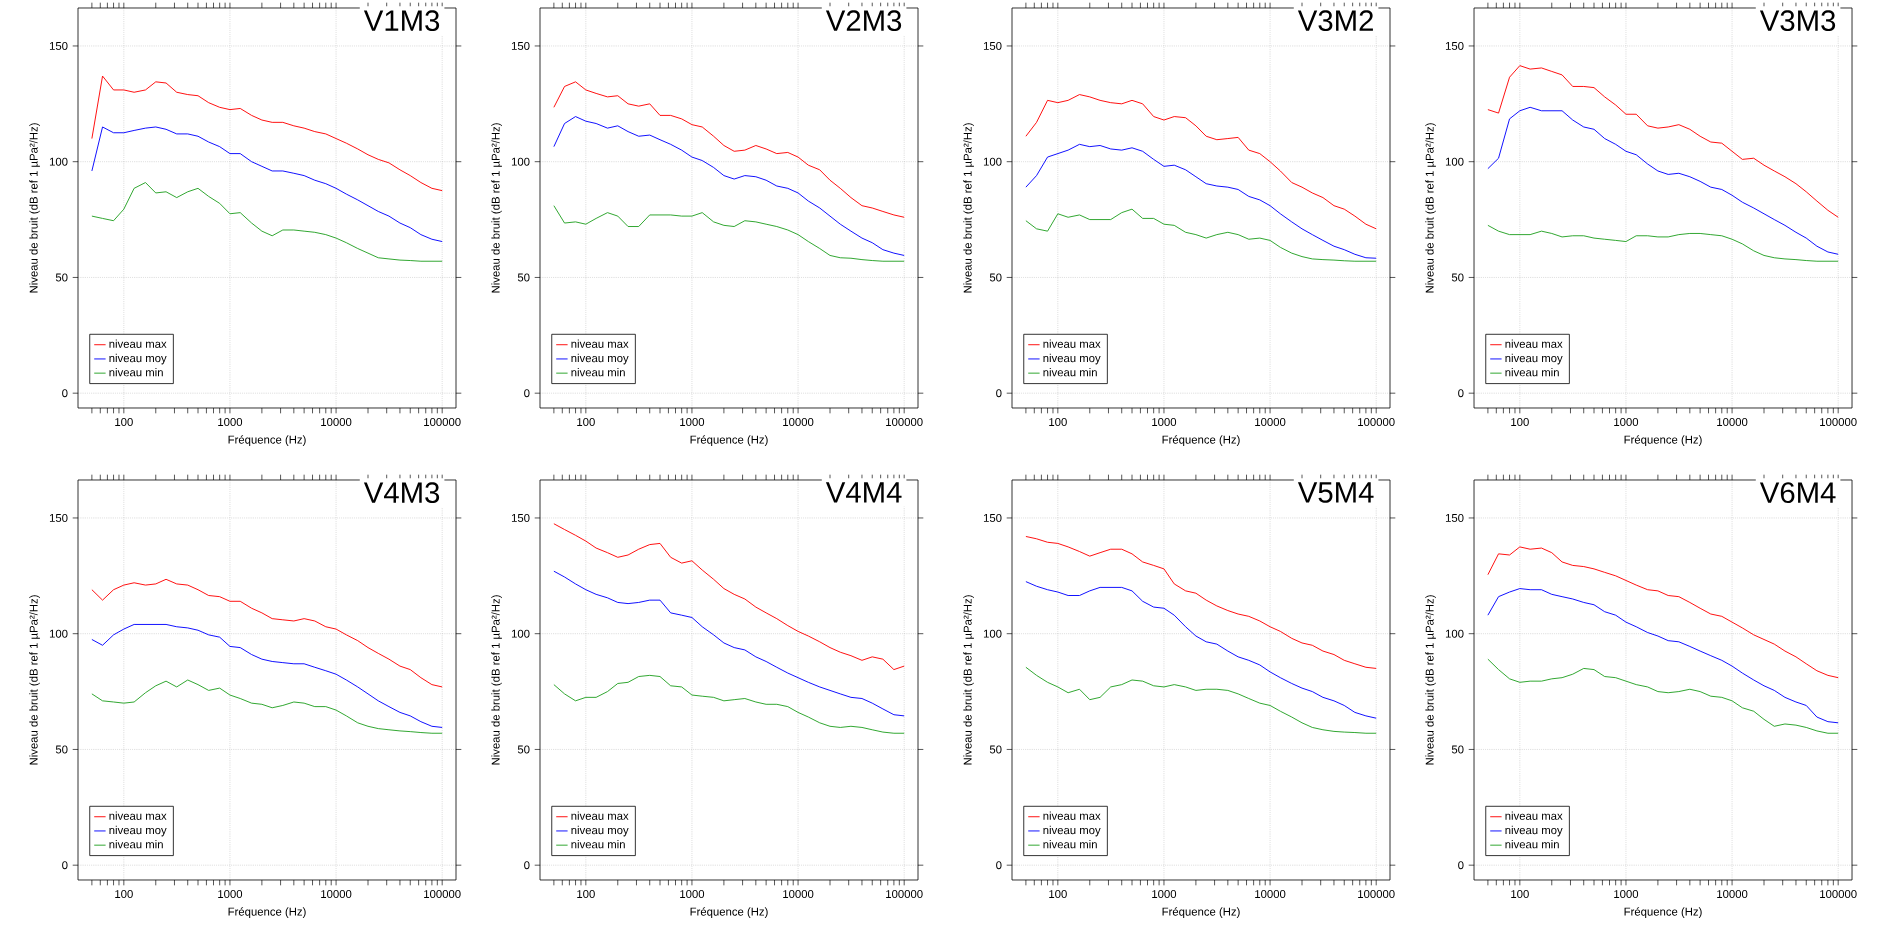 The width and height of the screenshot is (1878, 944). Describe the element at coordinates (1335, 492) in the screenshot. I see `chart-title: V5M4` at that location.